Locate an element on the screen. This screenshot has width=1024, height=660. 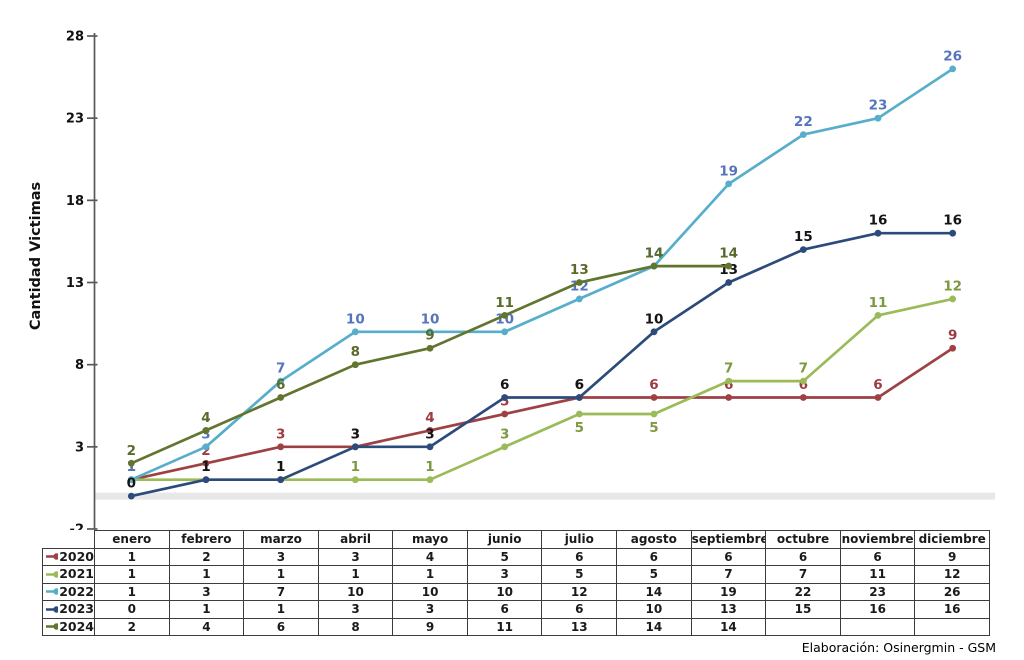
legend-cell-2023: 2023 is located at coordinates (68, 609).